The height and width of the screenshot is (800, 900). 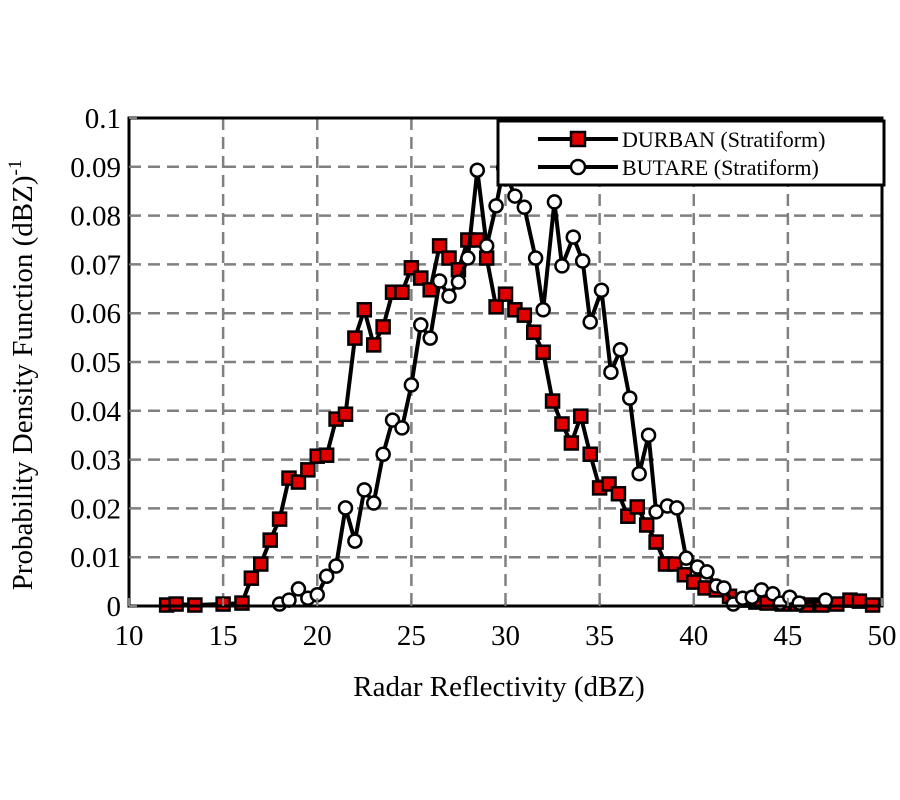 What do you see at coordinates (499, 687) in the screenshot?
I see `x-axis-title: Radar Reflectivity (dBZ)` at bounding box center [499, 687].